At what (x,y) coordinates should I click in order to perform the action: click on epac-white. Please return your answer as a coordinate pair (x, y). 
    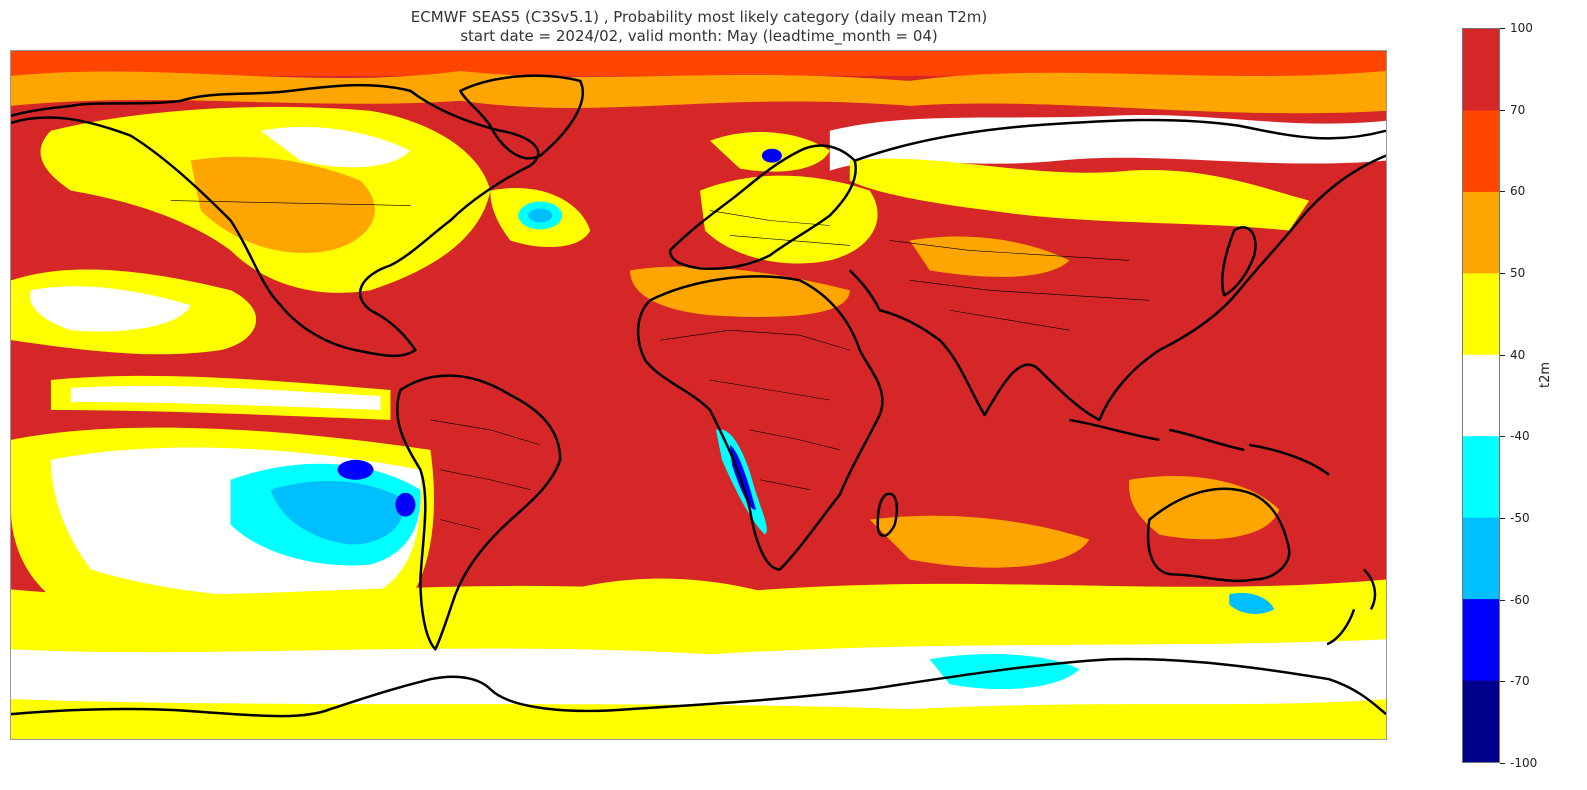
    Looking at the image, I should click on (110, 309).